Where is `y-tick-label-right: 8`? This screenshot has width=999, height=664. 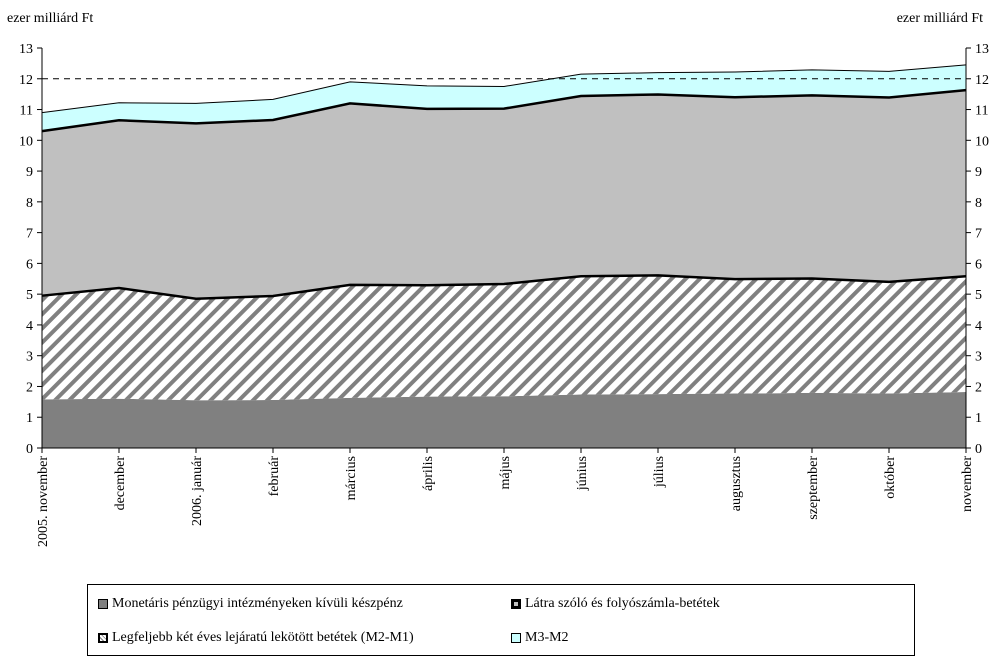 y-tick-label-right: 8 is located at coordinates (978, 203).